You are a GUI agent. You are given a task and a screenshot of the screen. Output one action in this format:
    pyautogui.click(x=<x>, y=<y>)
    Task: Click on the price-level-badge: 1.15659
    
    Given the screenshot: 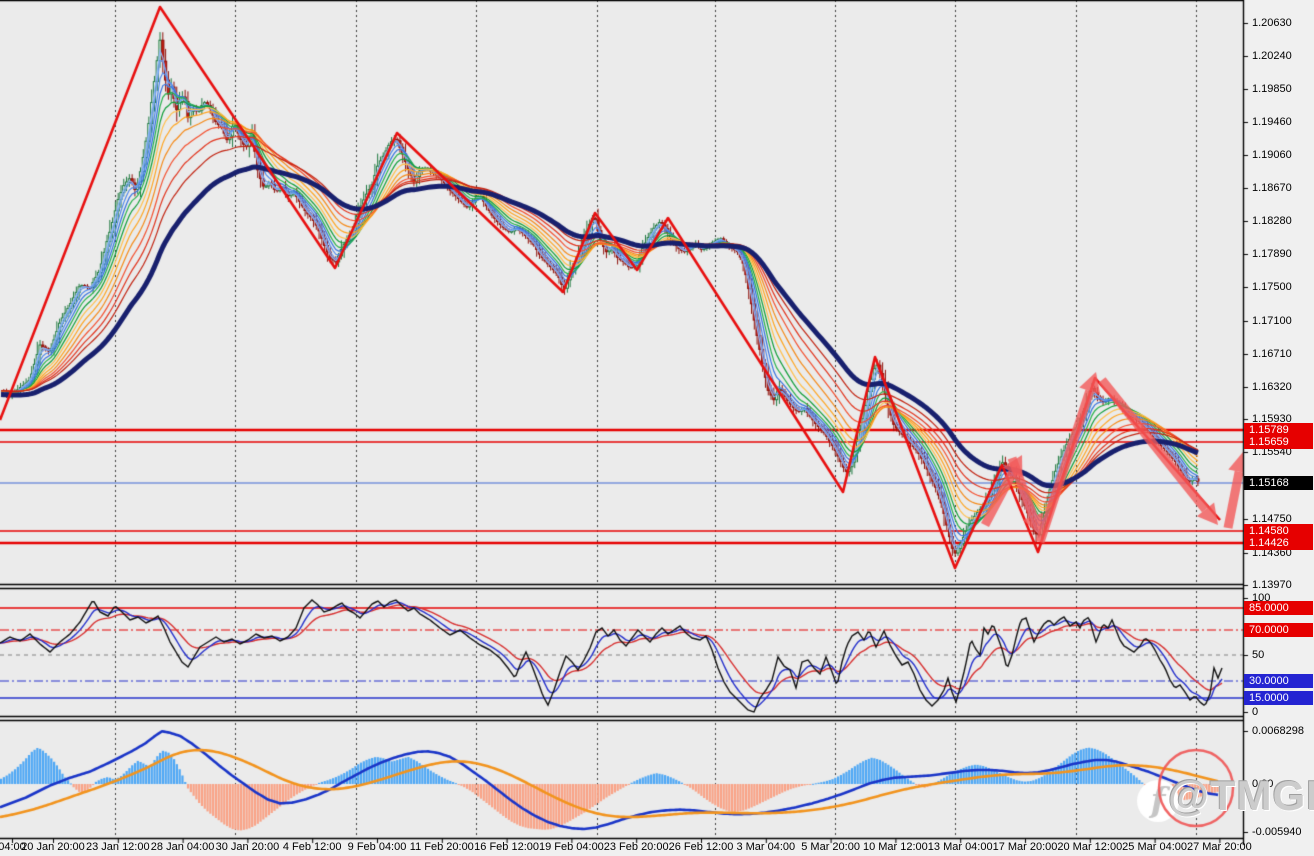 What is the action you would take?
    pyautogui.click(x=1278, y=442)
    